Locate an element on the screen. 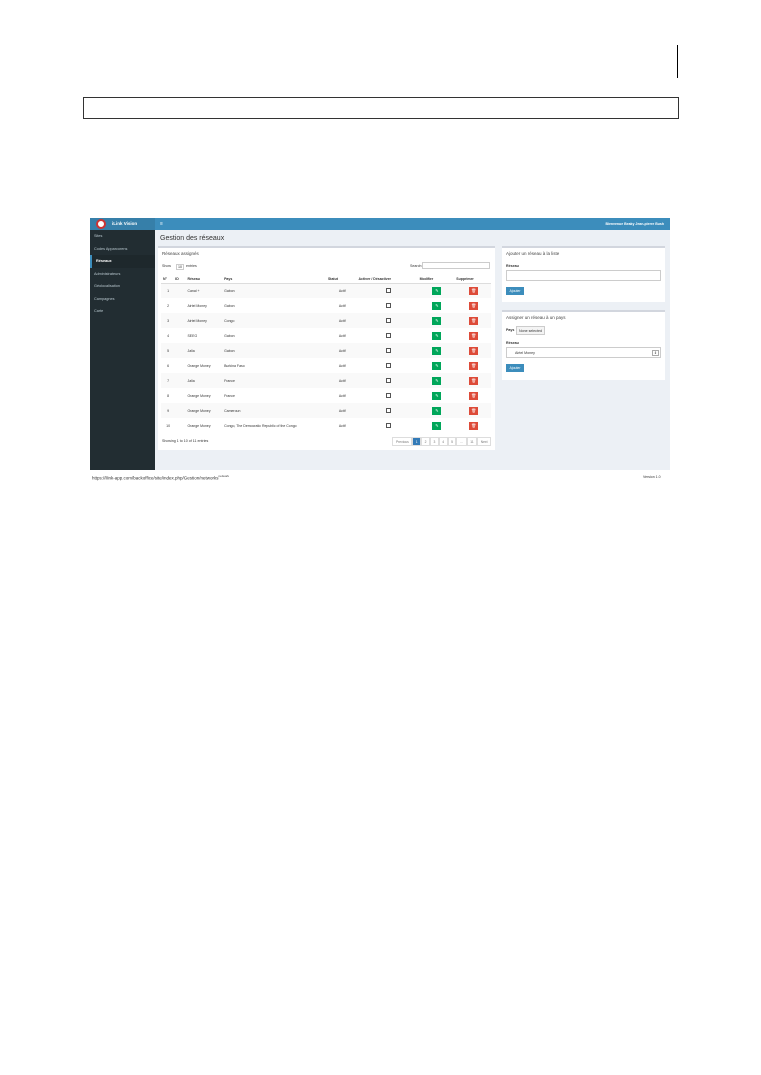  brand-logo: iLink Vision is located at coordinates (122, 224).